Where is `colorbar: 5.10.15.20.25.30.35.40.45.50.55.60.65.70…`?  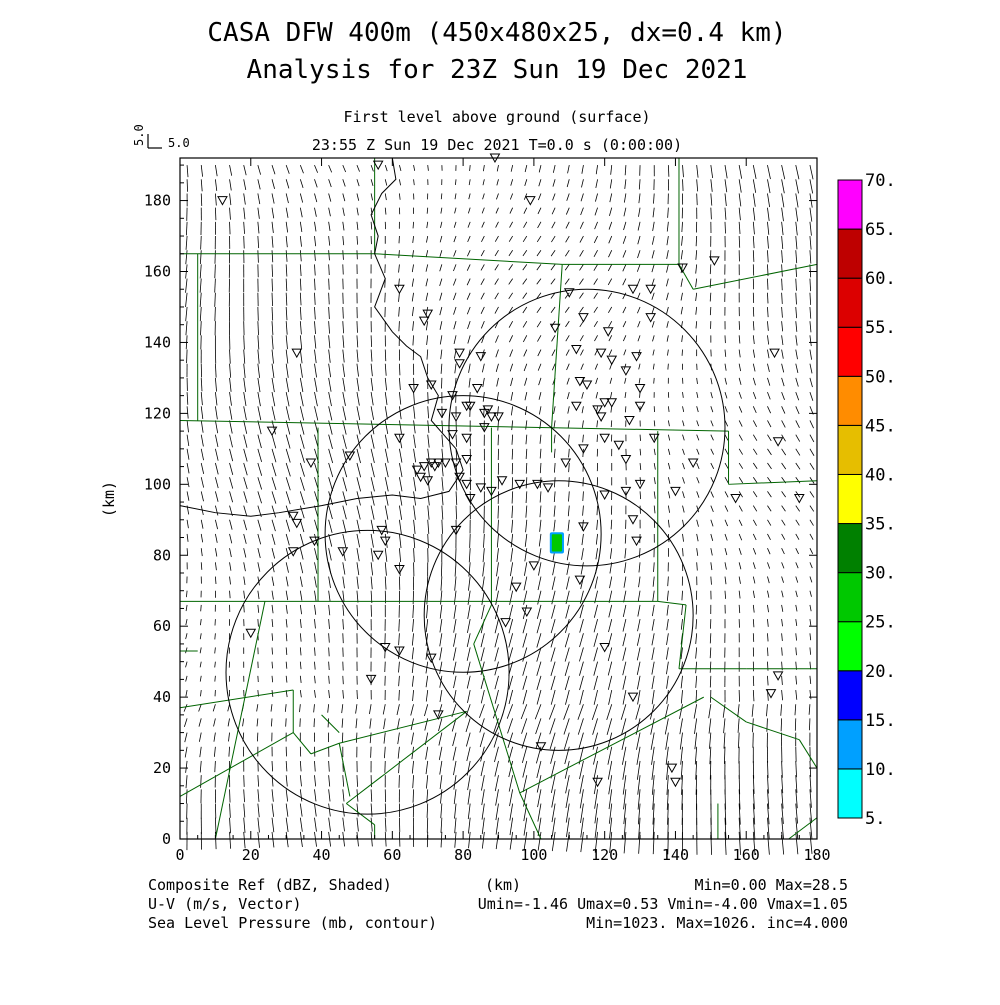
colorbar: 5.10.15.20.25.30.35.40.45.50.55.60.65.70… is located at coordinates (867, 500).